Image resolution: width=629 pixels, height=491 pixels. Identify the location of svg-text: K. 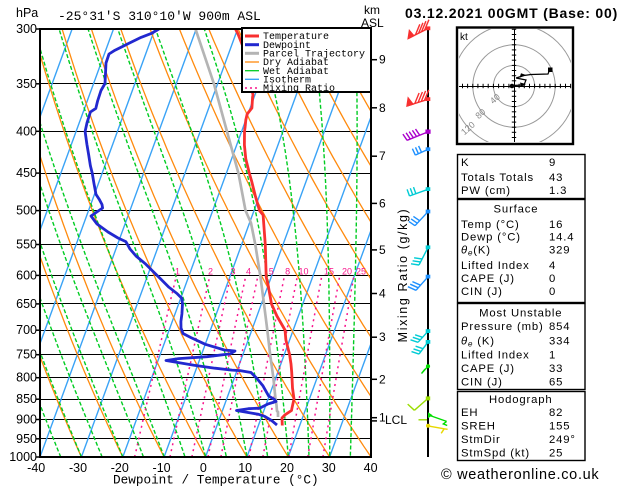
(465, 163).